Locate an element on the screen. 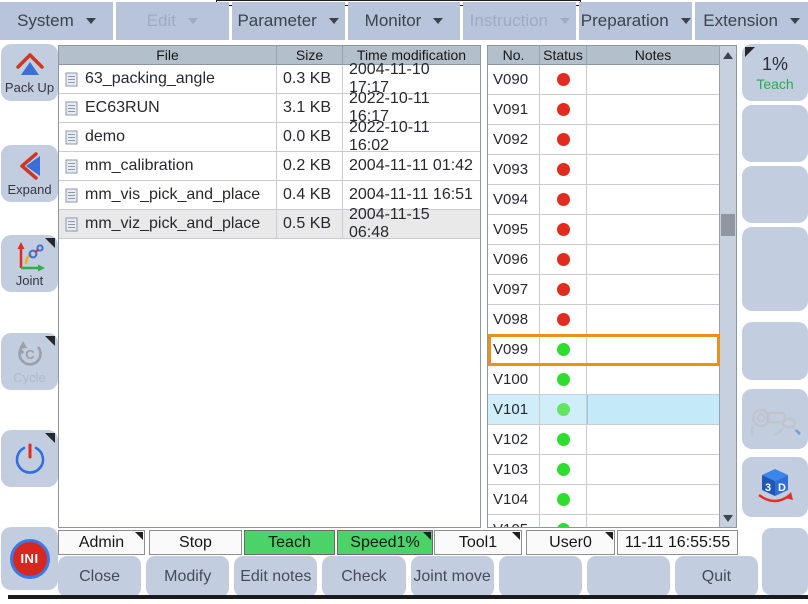  status-user-level: Admin is located at coordinates (101, 542).